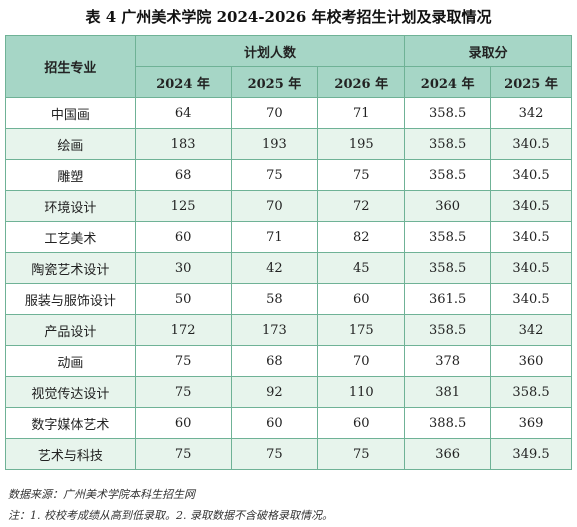 The height and width of the screenshot is (527, 577). Describe the element at coordinates (70, 330) in the screenshot. I see `major-cell: 产品设计` at that location.